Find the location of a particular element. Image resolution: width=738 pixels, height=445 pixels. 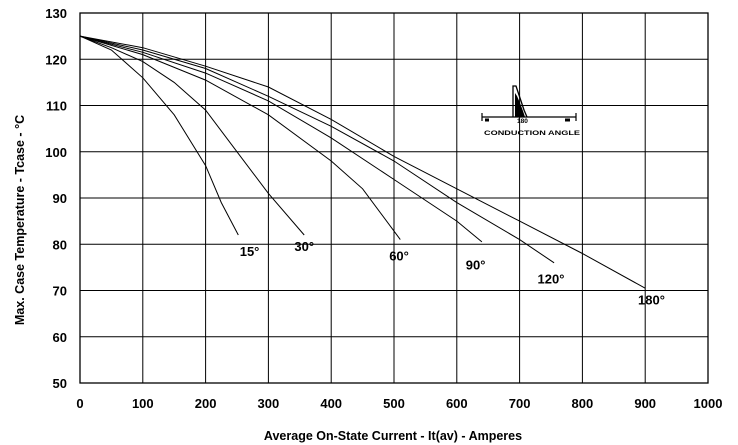

inset-waveform is located at coordinates (520, 101).